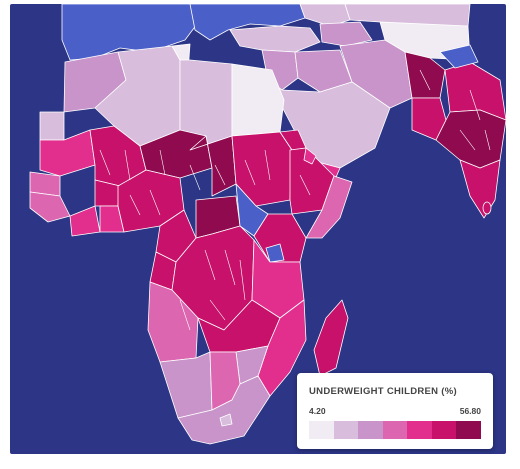  What do you see at coordinates (395, 411) in the screenshot?
I see `map-legend: UNDERWEIGHT CHILDREN (%) 4.20 56.80` at bounding box center [395, 411].